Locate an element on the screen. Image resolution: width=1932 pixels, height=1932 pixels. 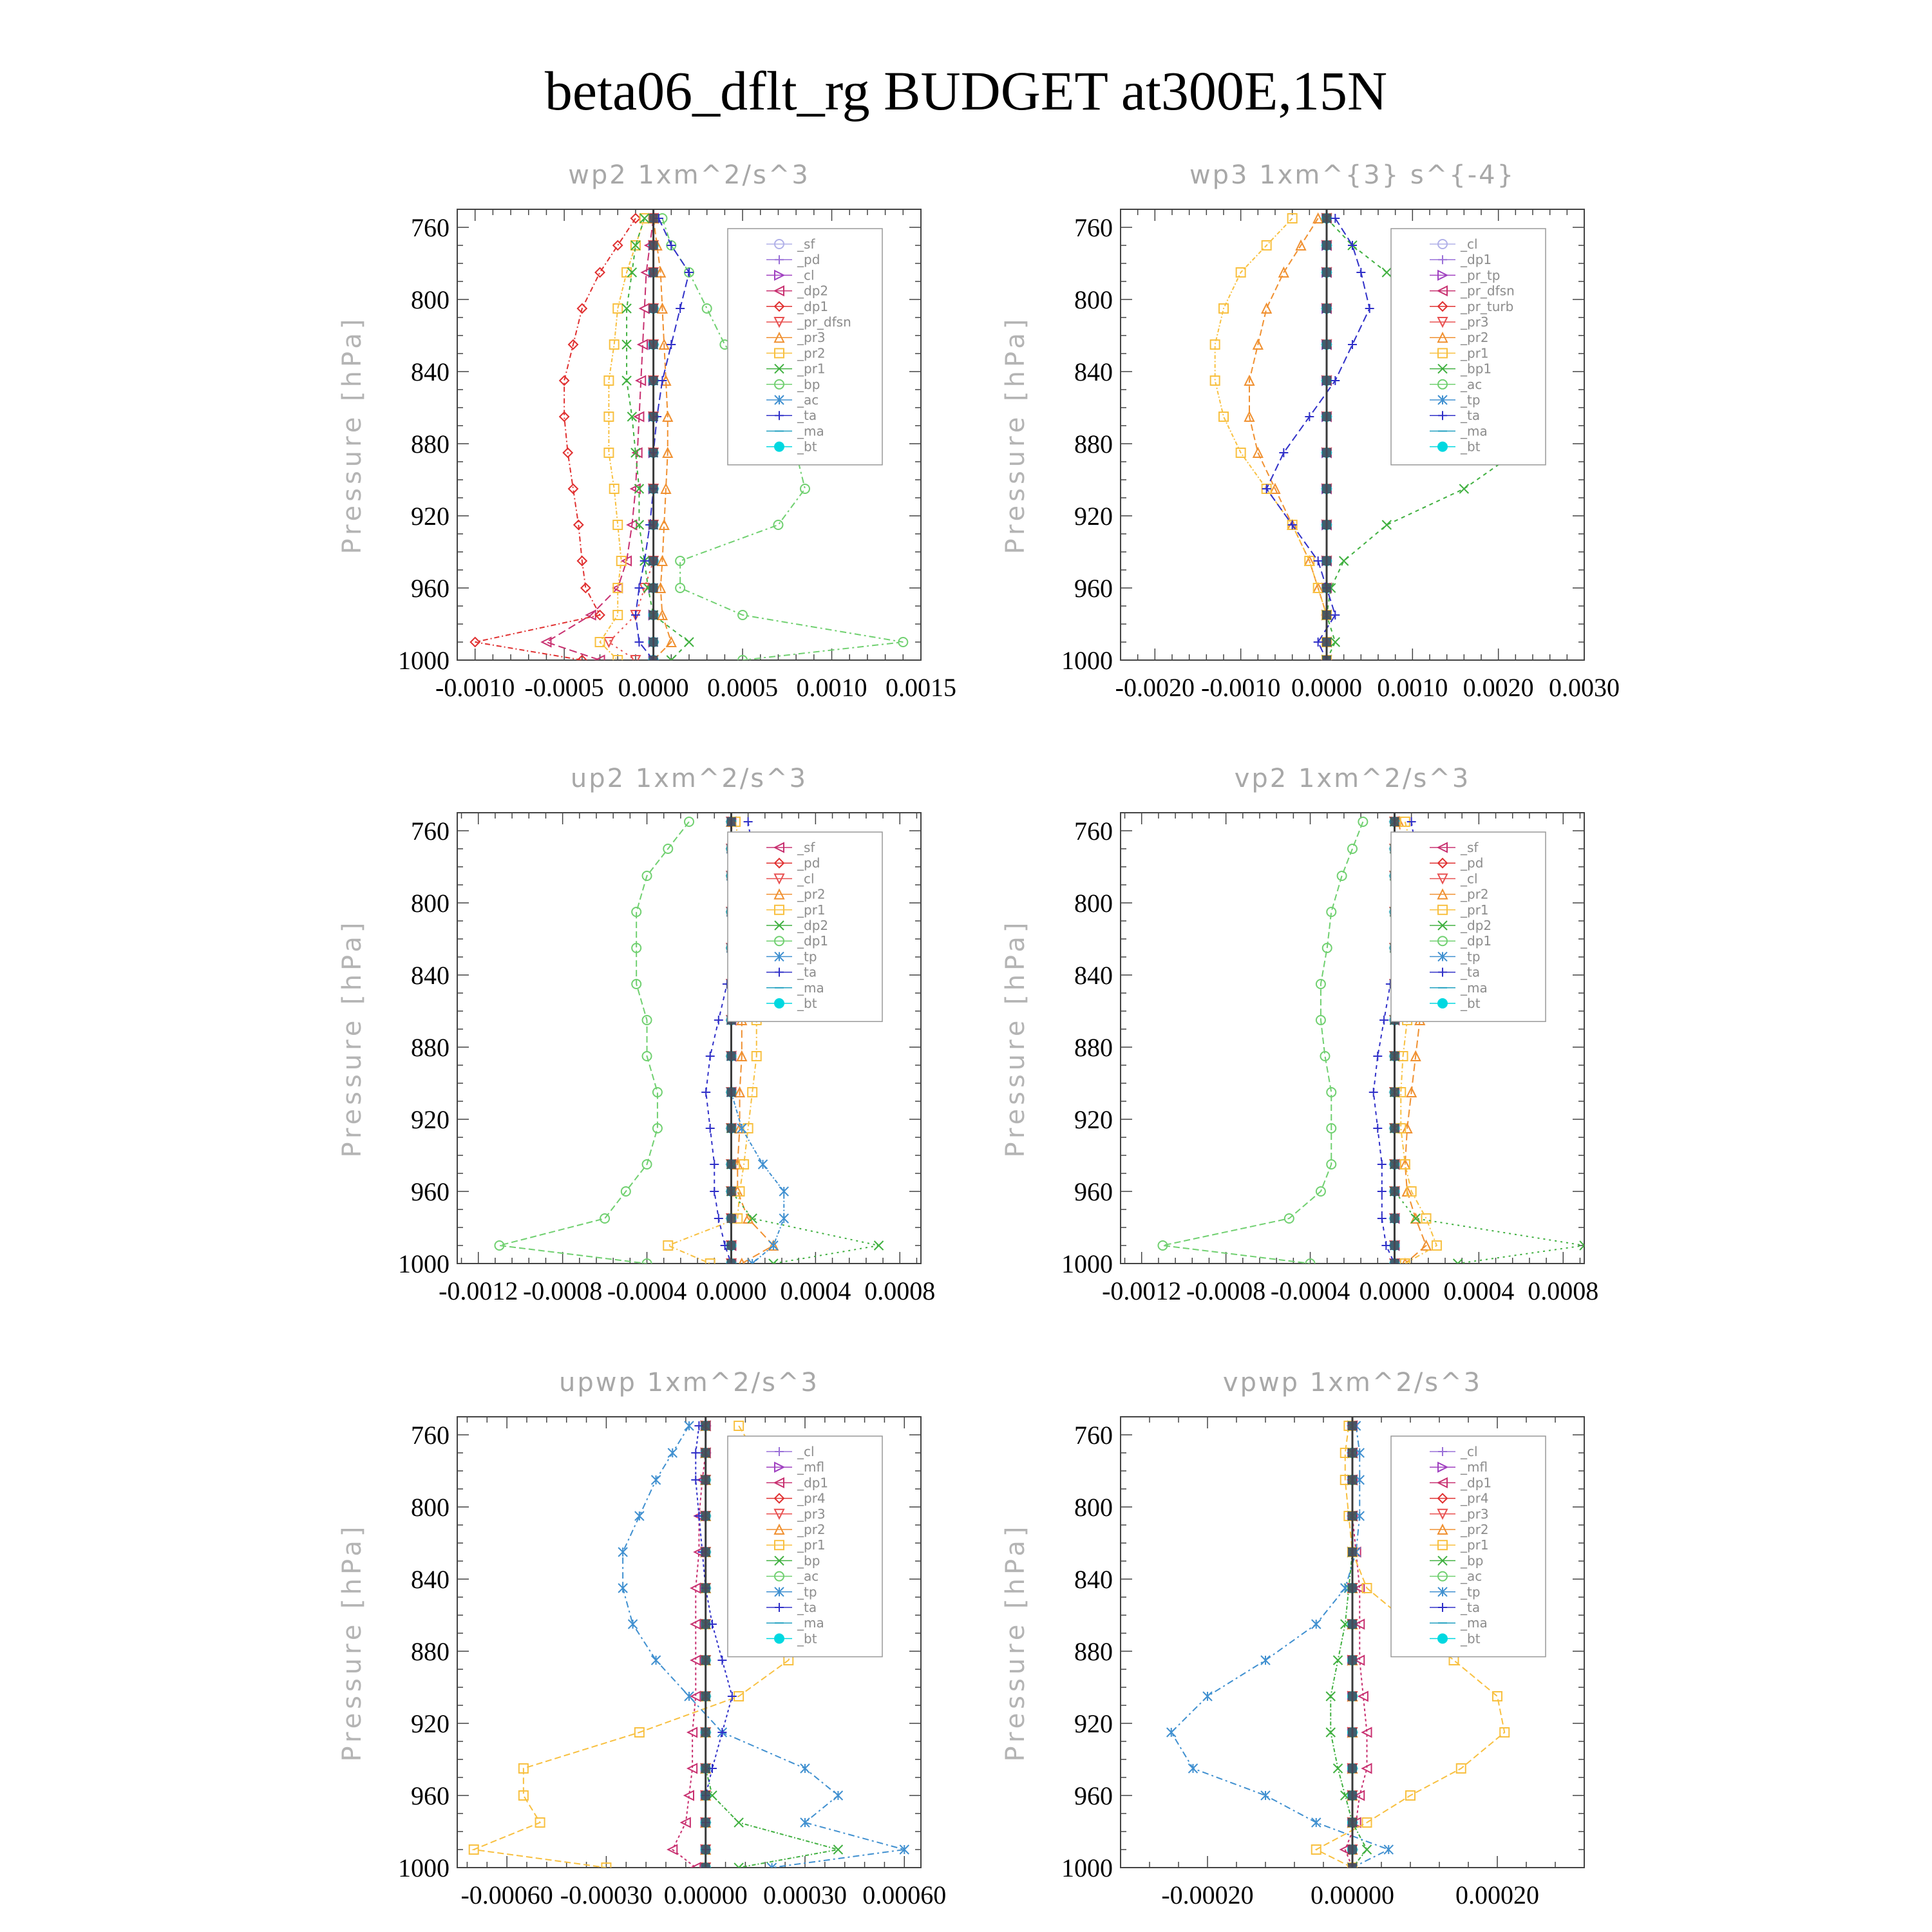
x-tick-label: -0.0020 is located at coordinates (1155, 687).